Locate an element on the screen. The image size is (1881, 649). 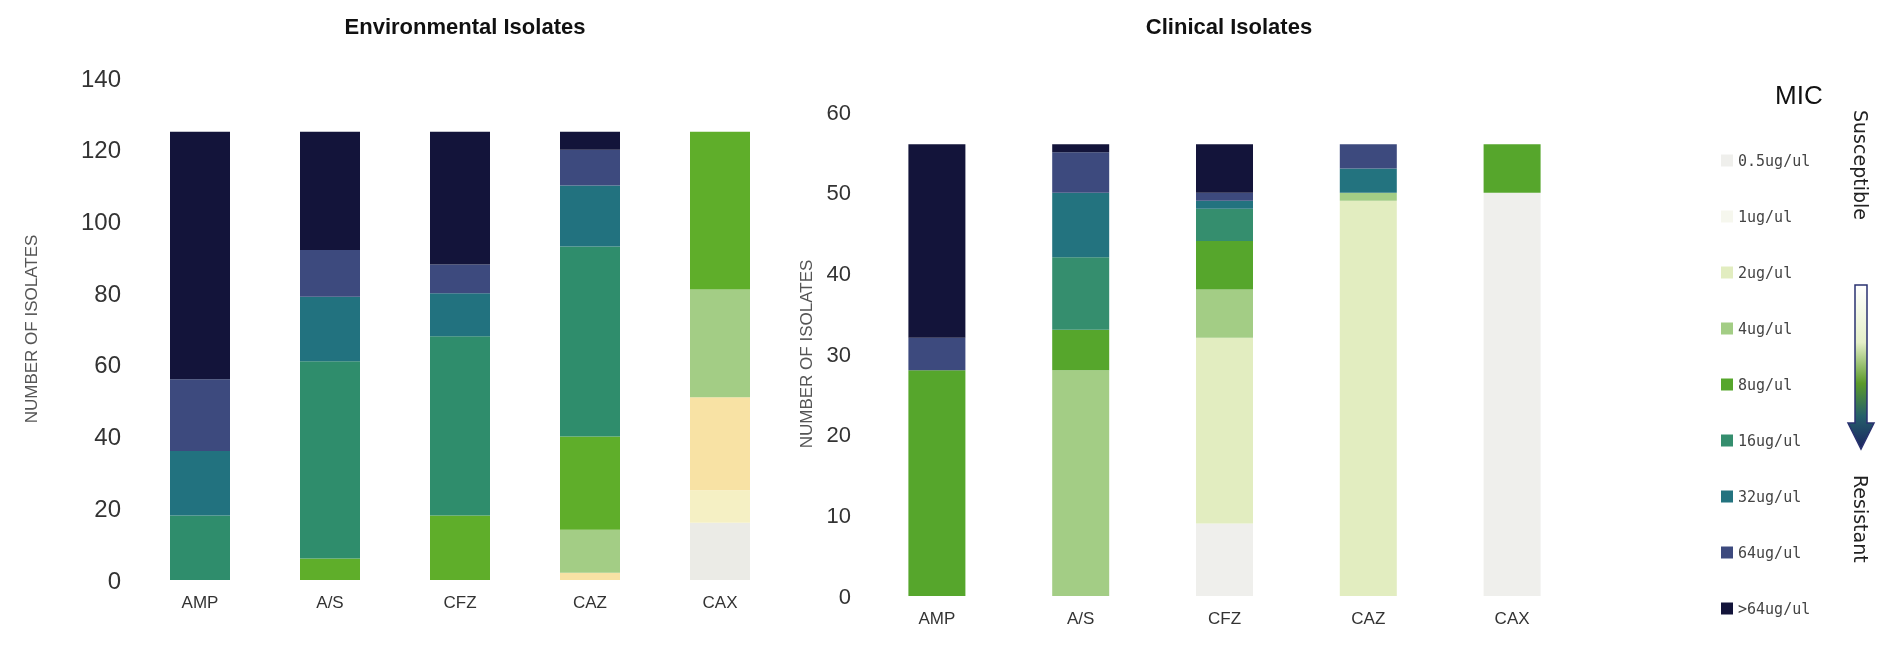
legend-label: 8ug/ul is located at coordinates (1765, 384).